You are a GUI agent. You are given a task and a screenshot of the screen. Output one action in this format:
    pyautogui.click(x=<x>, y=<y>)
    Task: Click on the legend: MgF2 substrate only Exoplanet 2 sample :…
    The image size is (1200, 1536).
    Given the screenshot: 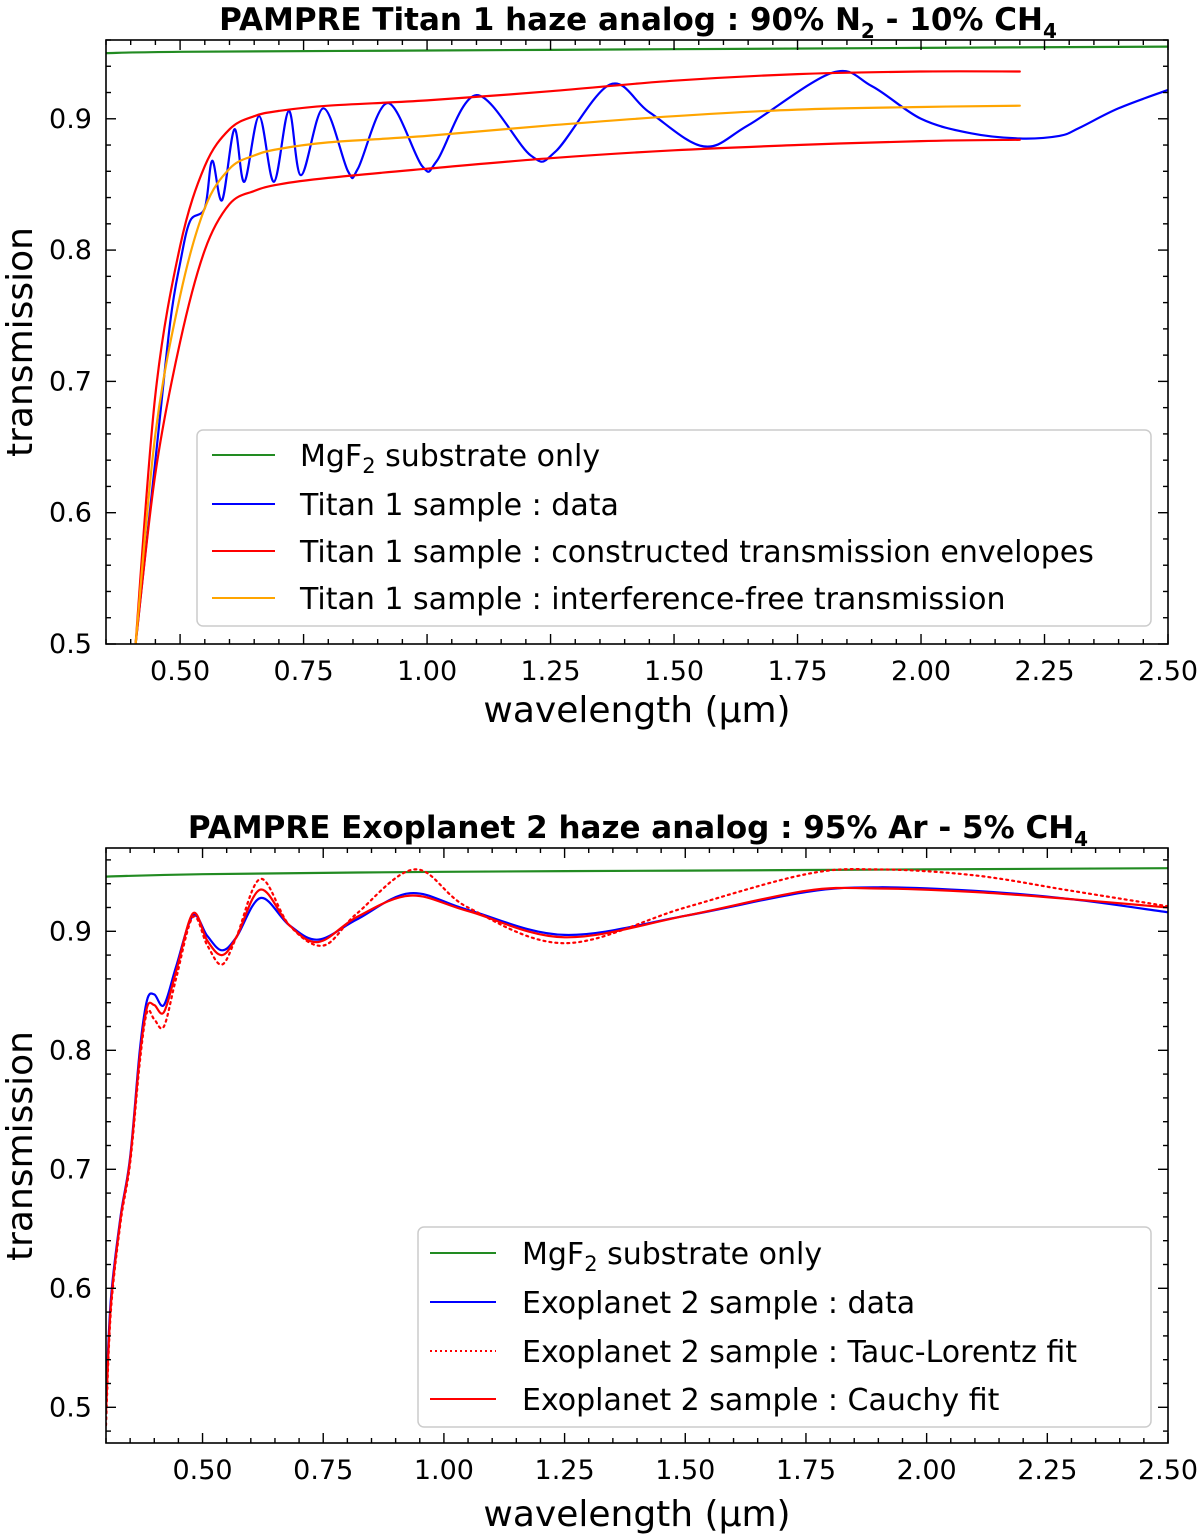 What is the action you would take?
    pyautogui.click(x=784, y=1327)
    